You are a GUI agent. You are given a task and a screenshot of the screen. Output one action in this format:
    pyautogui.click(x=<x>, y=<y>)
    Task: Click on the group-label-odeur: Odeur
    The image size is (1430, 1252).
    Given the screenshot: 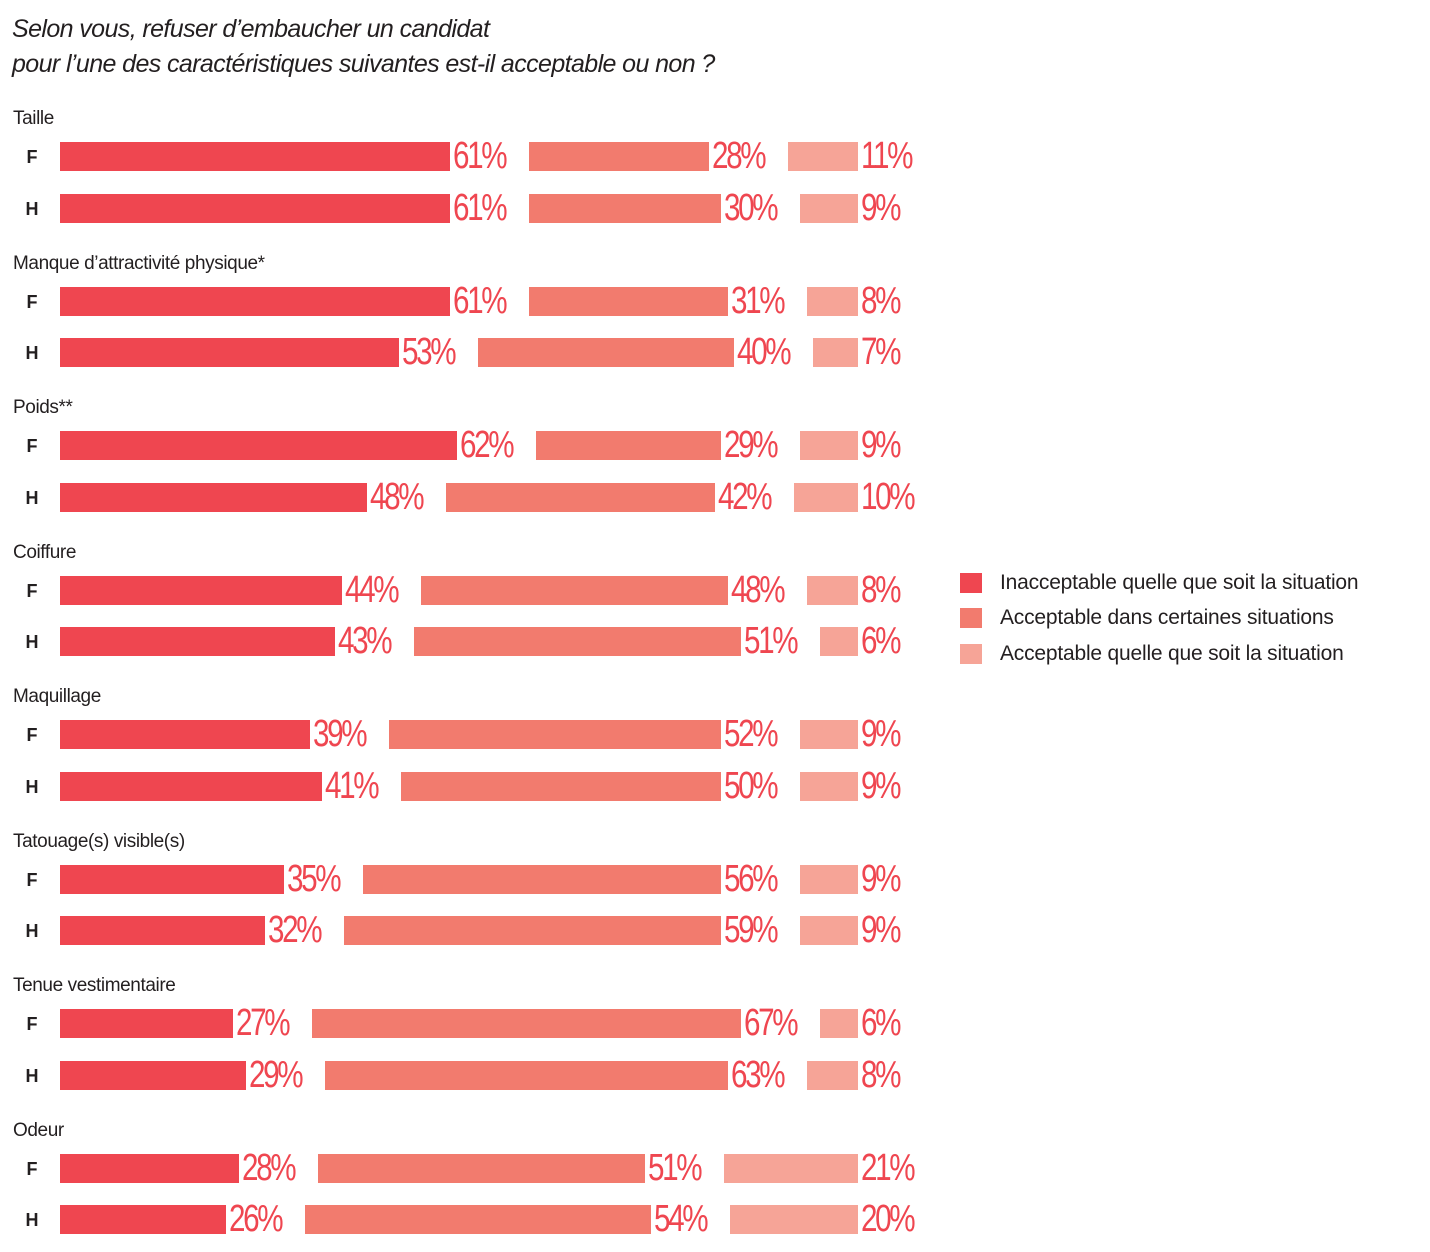 What is the action you would take?
    pyautogui.click(x=38, y=1130)
    